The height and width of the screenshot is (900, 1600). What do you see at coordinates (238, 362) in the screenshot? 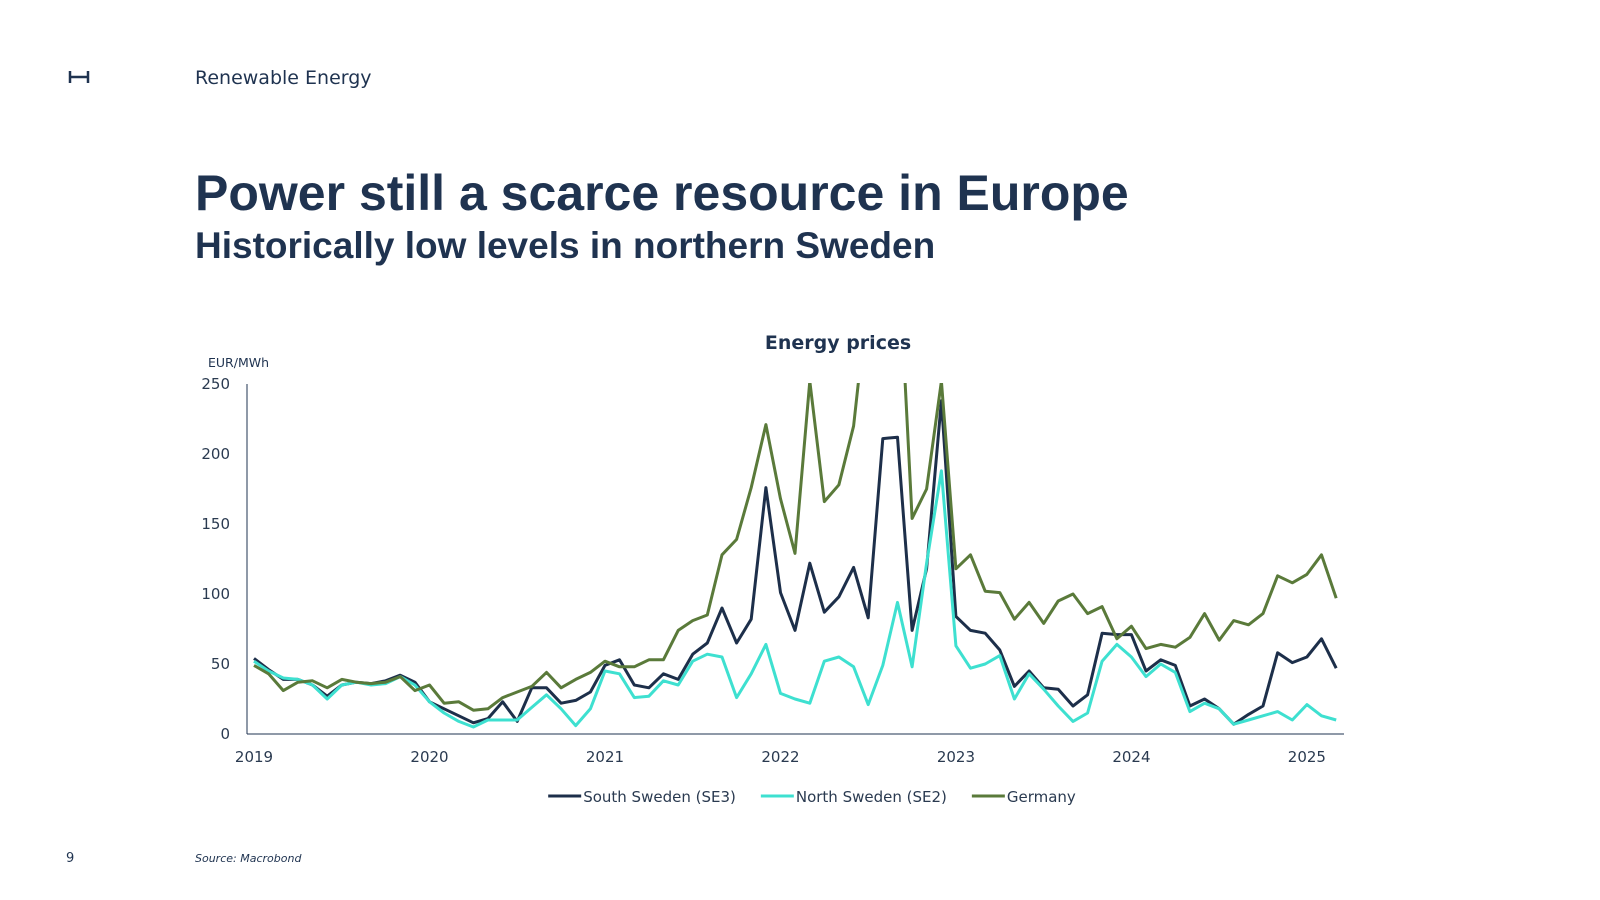
I see `y-axis-label: EUR/MWh` at bounding box center [238, 362].